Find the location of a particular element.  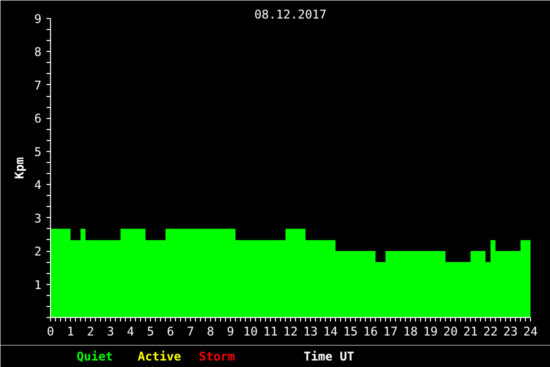

x-tick-label: 8 is located at coordinates (210, 331).